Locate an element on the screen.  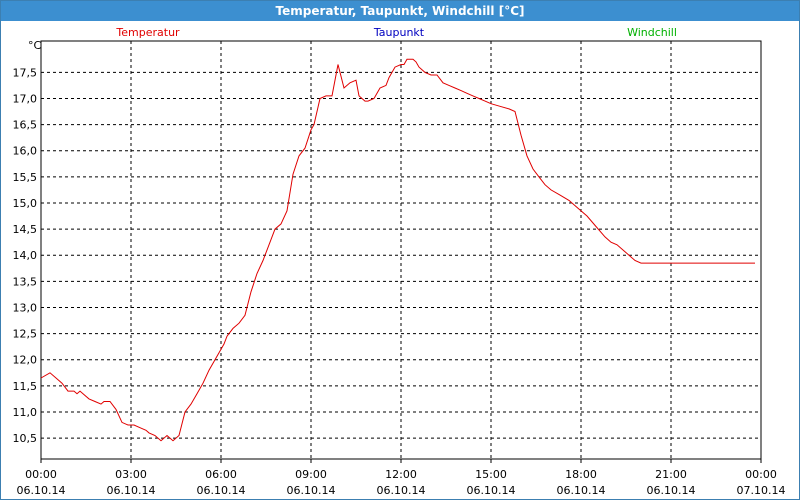
y-tick-label: 11,5 is located at coordinates (25, 386).